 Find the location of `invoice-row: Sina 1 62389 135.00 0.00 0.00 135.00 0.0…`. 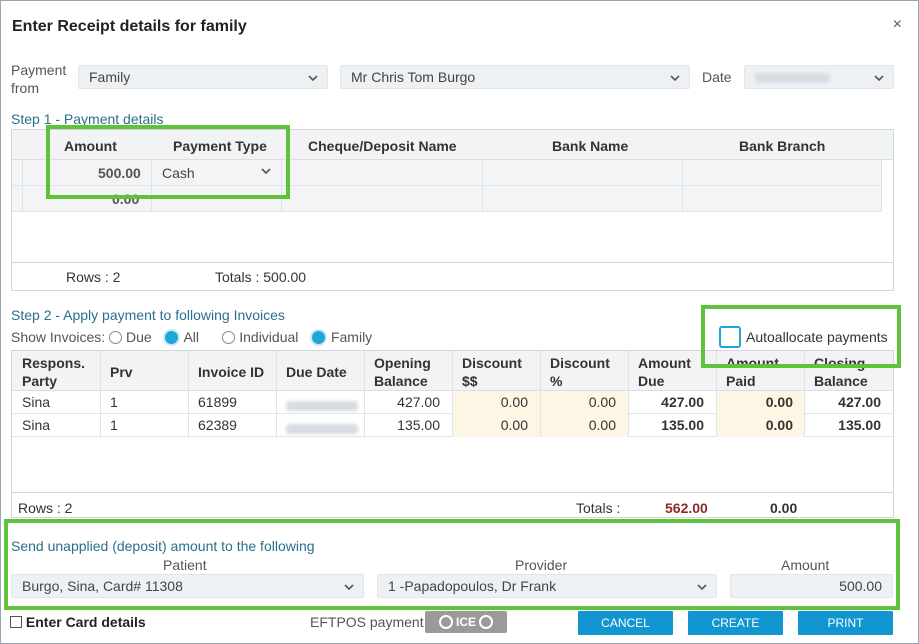

invoice-row: Sina 1 62389 135.00 0.00 0.00 135.00 0.0… is located at coordinates (452, 425).